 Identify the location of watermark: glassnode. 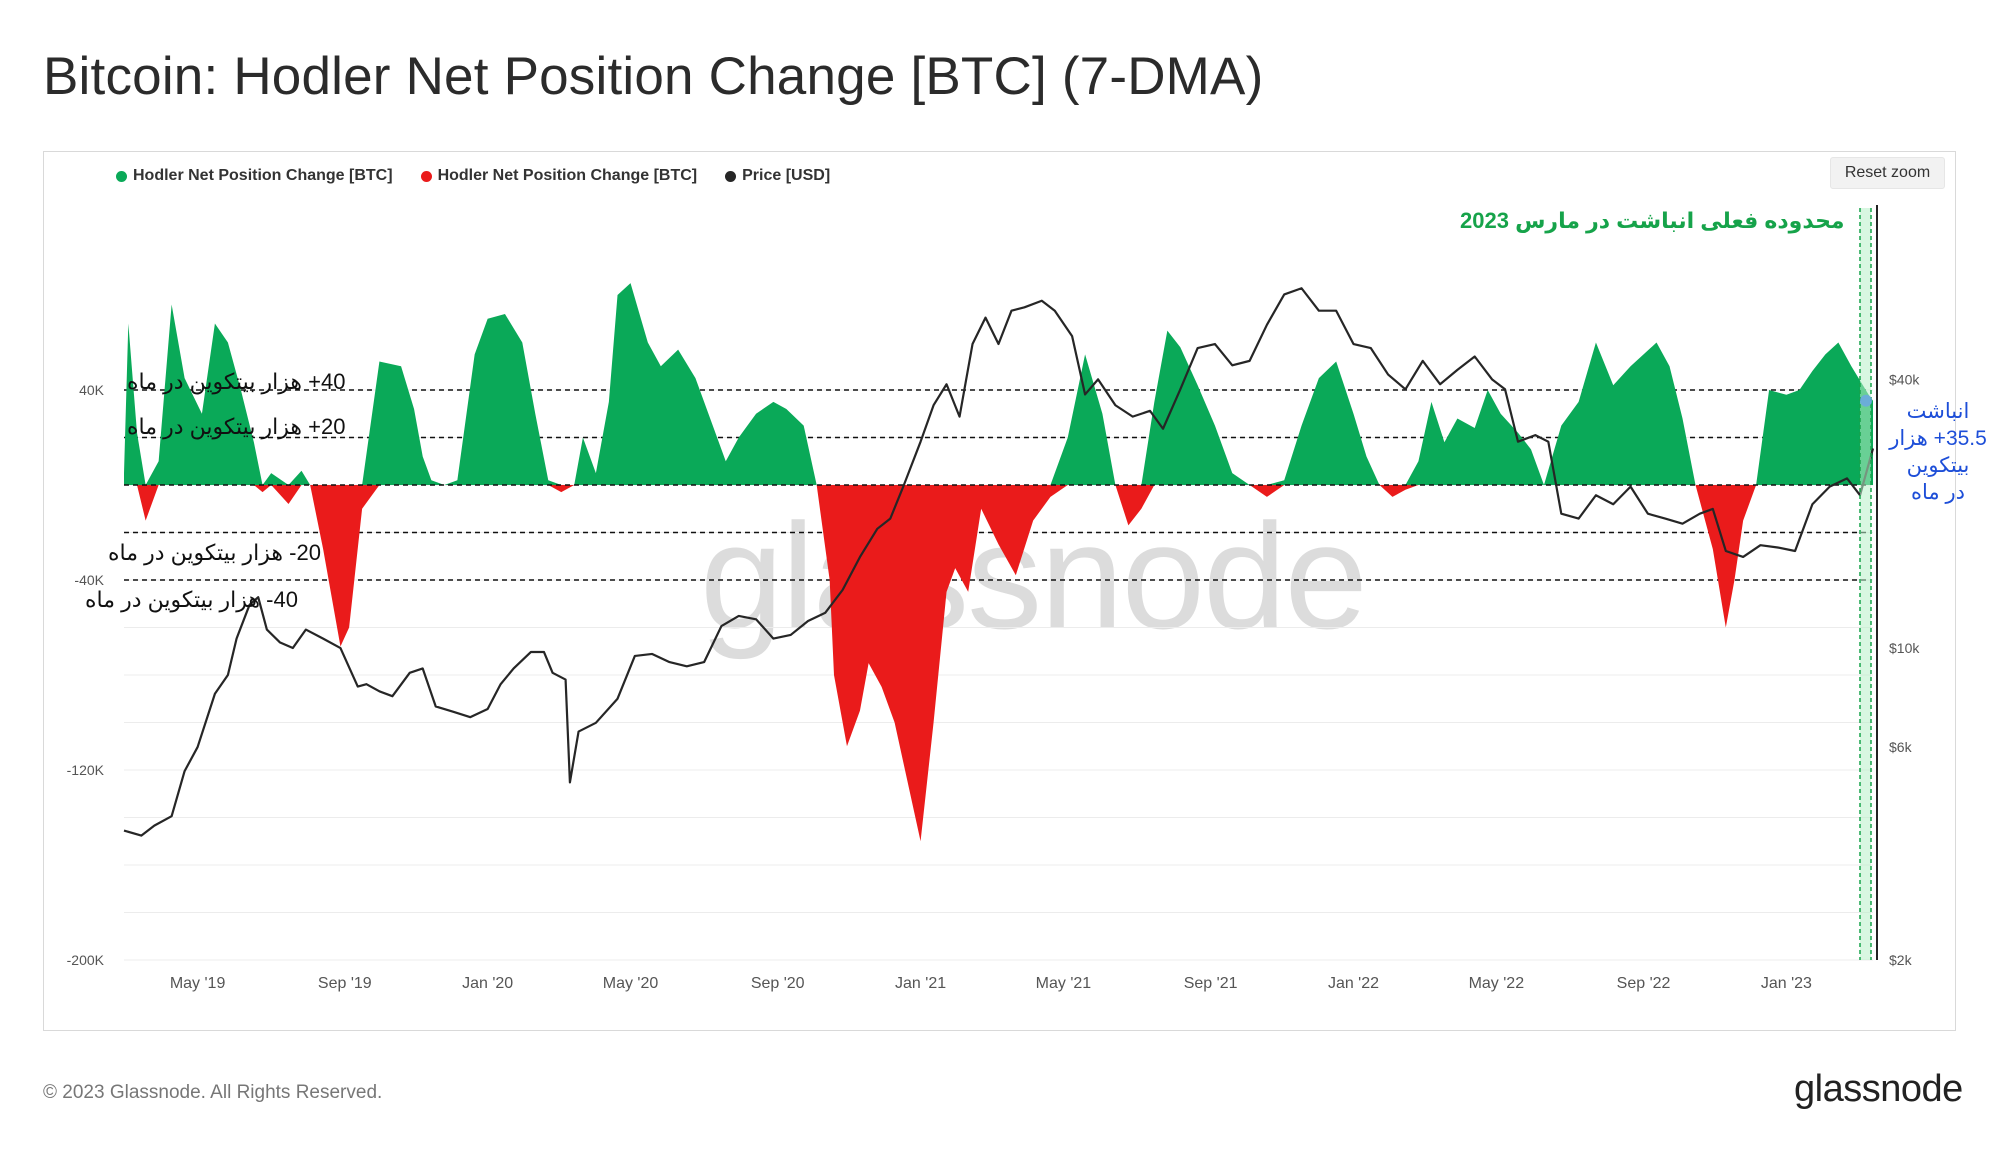
(1034, 576).